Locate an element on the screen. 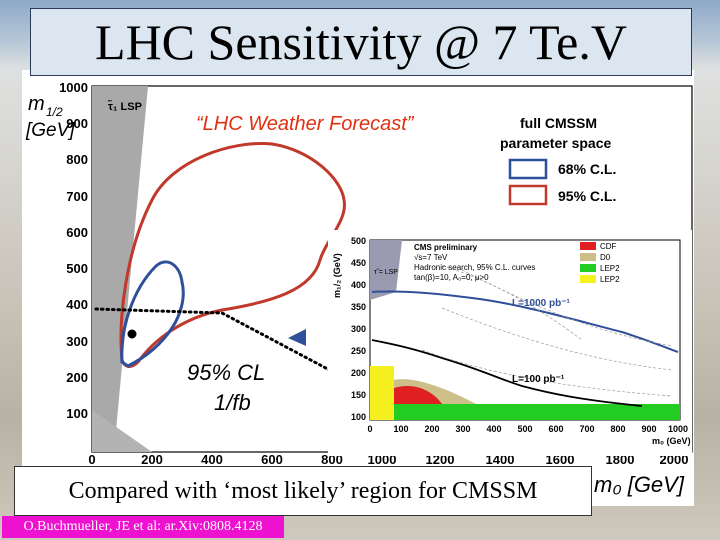 The height and width of the screenshot is (540, 720). inset-lep2-yellow is located at coordinates (382, 393).